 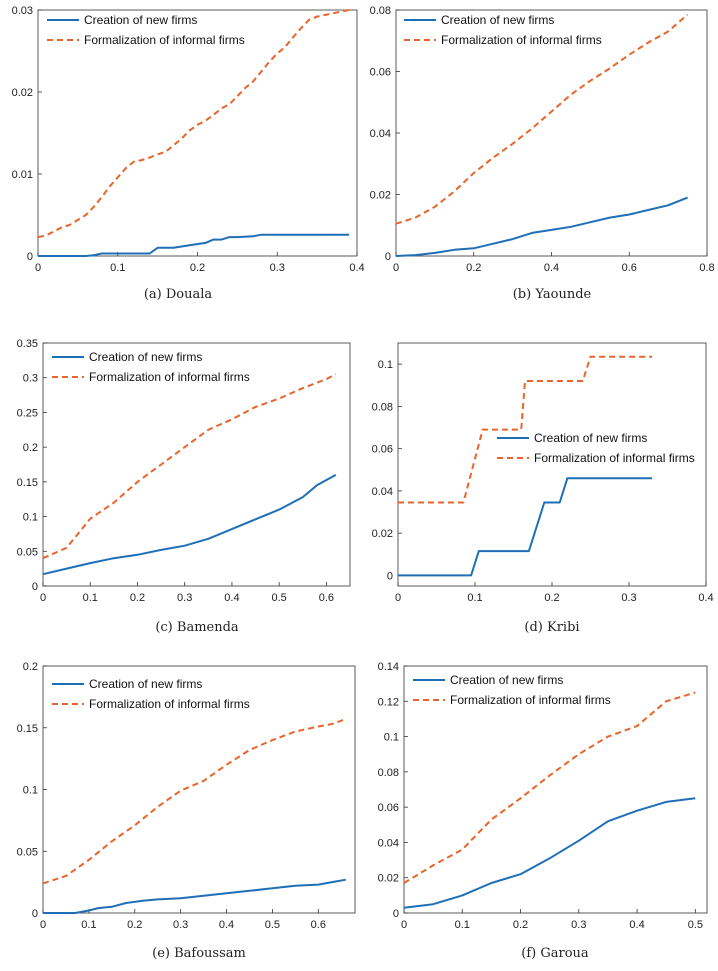 I want to click on y-tick-label: 0.03, so click(x=22, y=11).